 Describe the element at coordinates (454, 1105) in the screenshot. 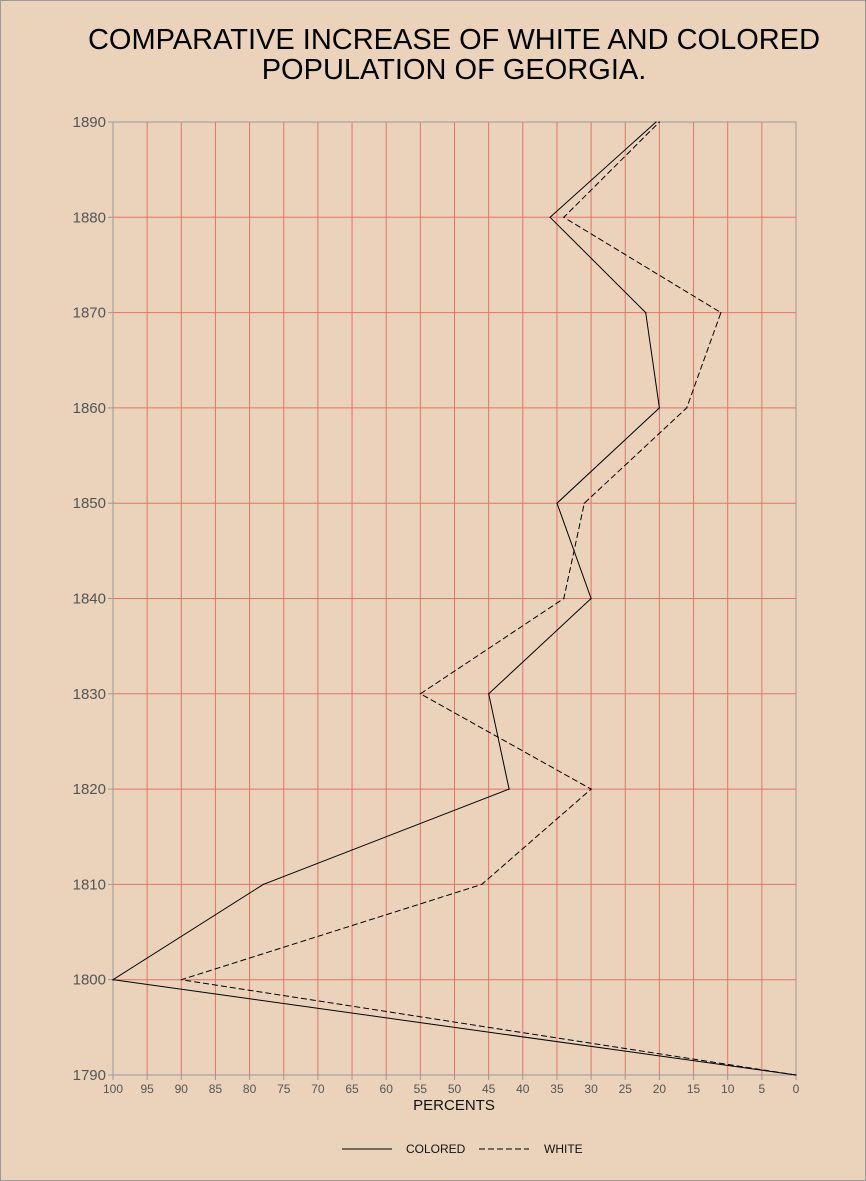

I see `x-axis-label: PERCENTS` at that location.